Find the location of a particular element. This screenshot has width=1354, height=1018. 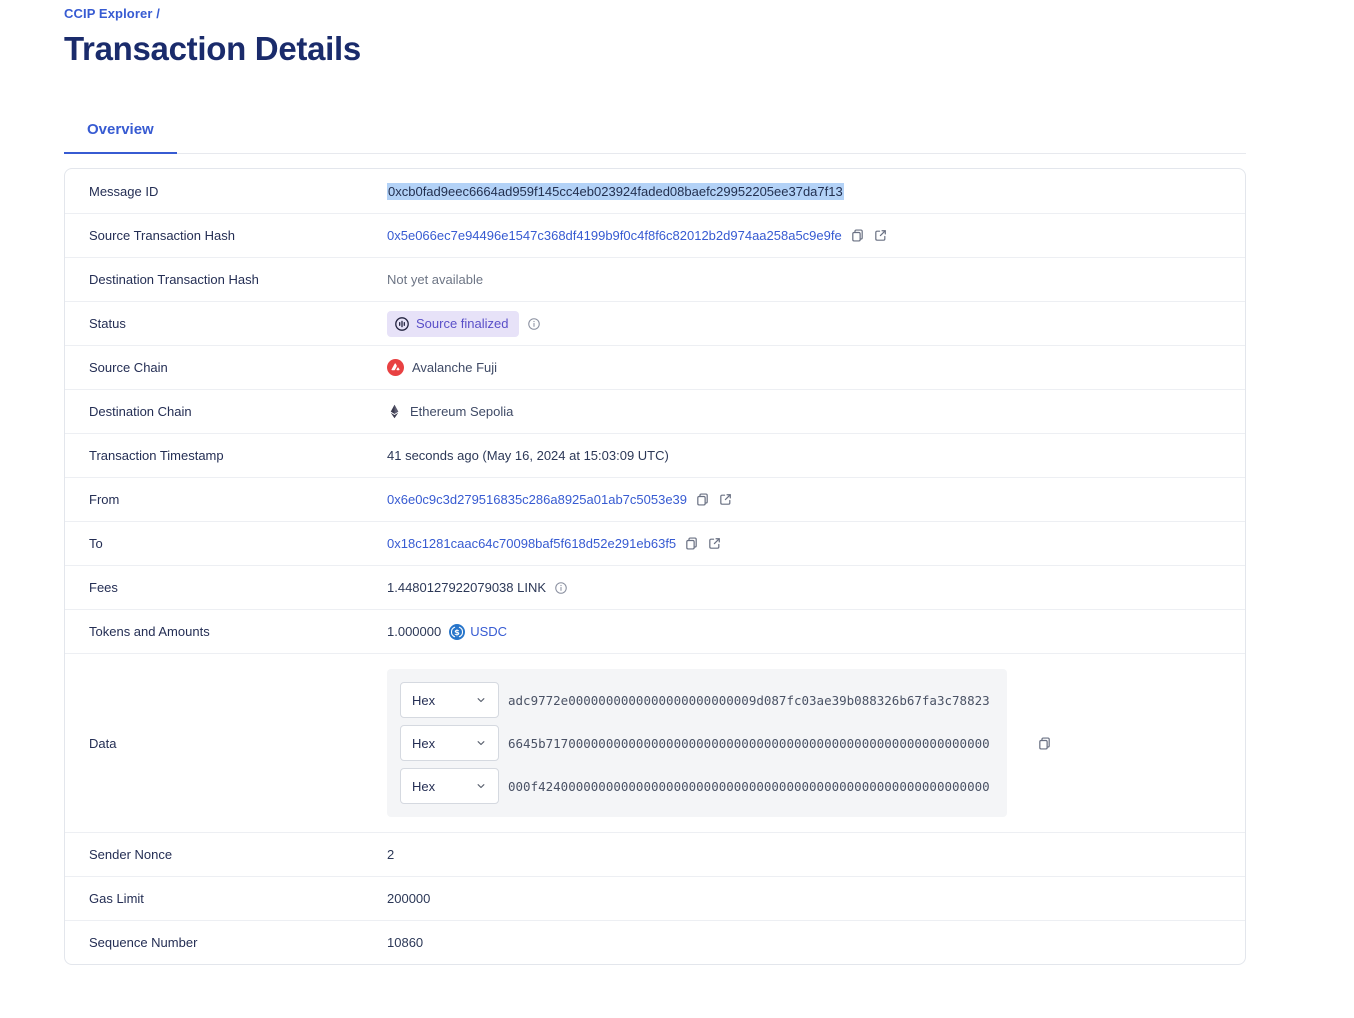

row-label: Source Transaction Hash is located at coordinates (162, 235).